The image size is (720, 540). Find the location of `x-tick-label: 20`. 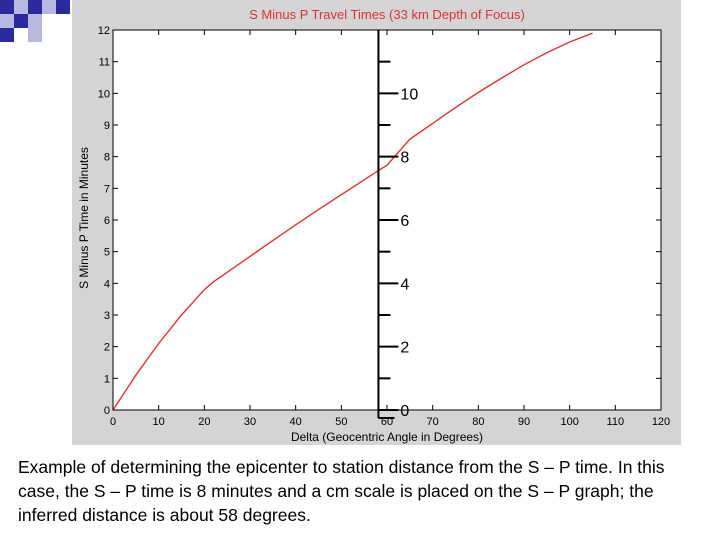

x-tick-label: 20 is located at coordinates (204, 422).